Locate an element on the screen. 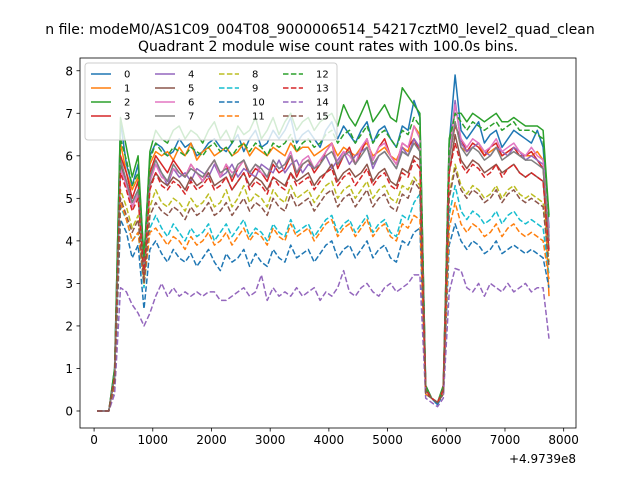  x-tick-label: 3000 is located at coordinates (270, 440).